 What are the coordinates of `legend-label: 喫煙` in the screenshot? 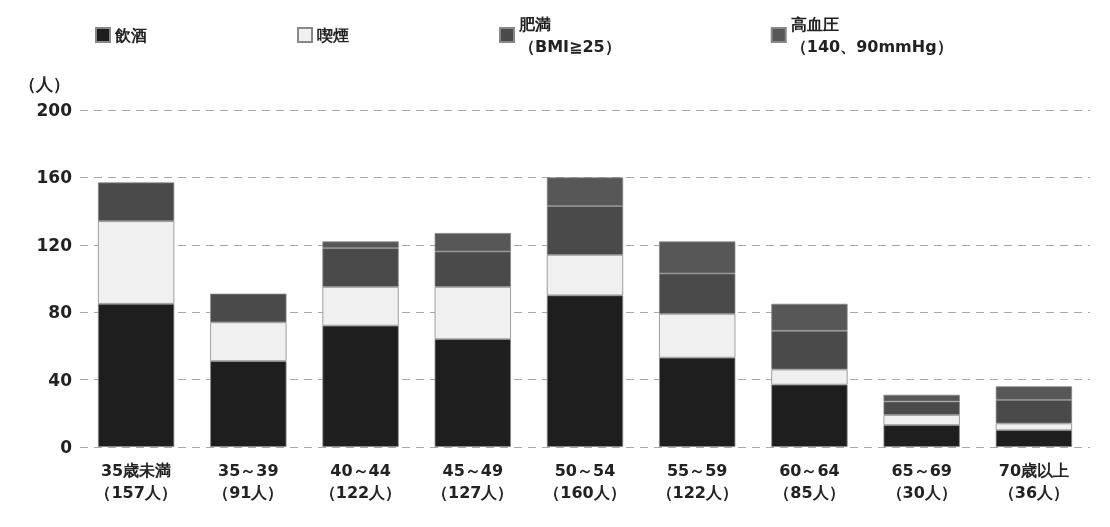 It's located at (333, 35).